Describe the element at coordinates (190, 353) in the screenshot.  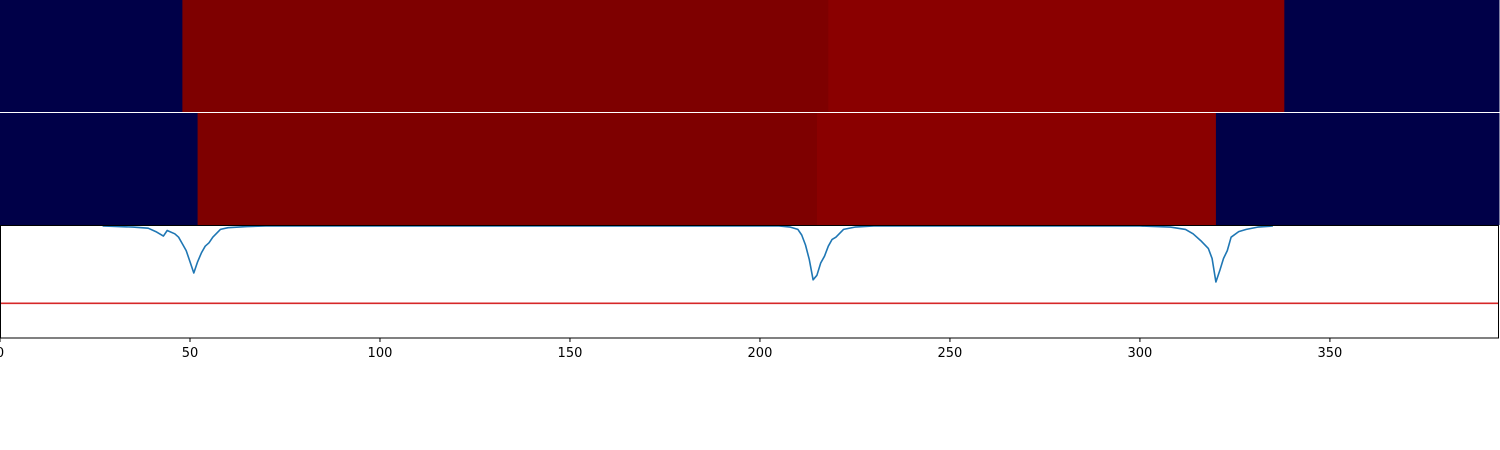
I see `x-tick-label-50: 50` at that location.